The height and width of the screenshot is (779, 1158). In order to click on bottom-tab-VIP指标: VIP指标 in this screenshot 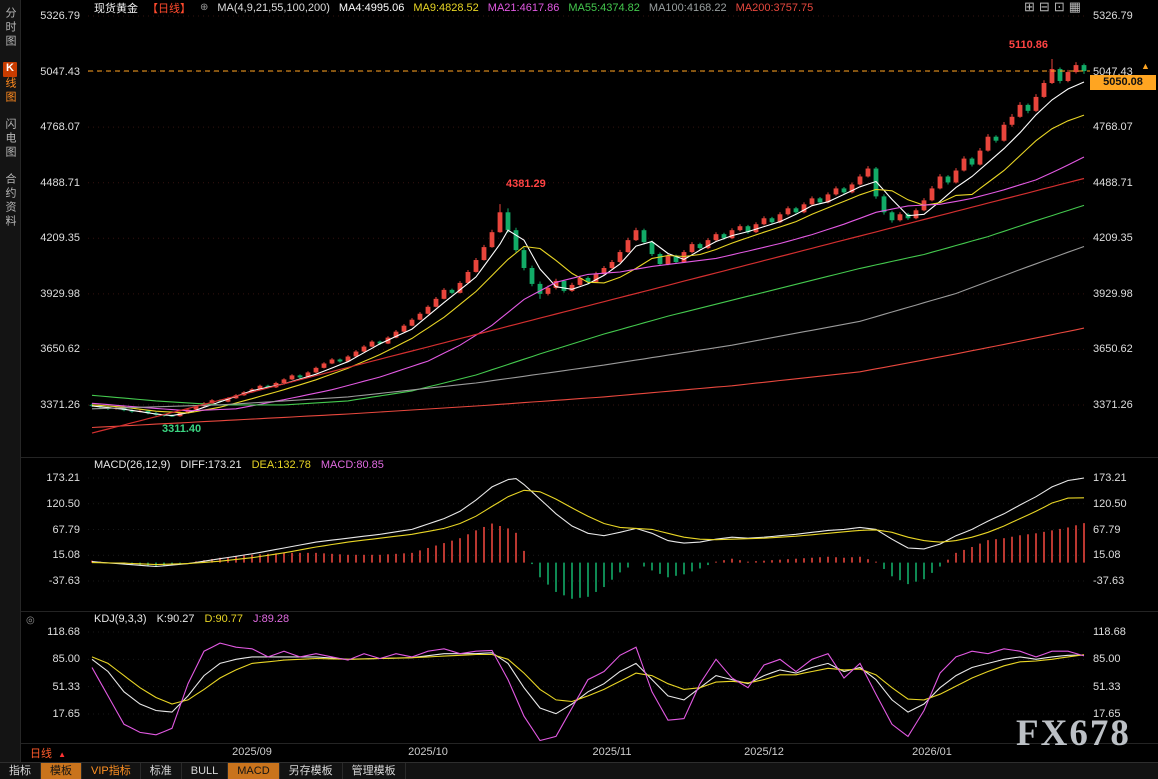, I will do `click(111, 771)`.